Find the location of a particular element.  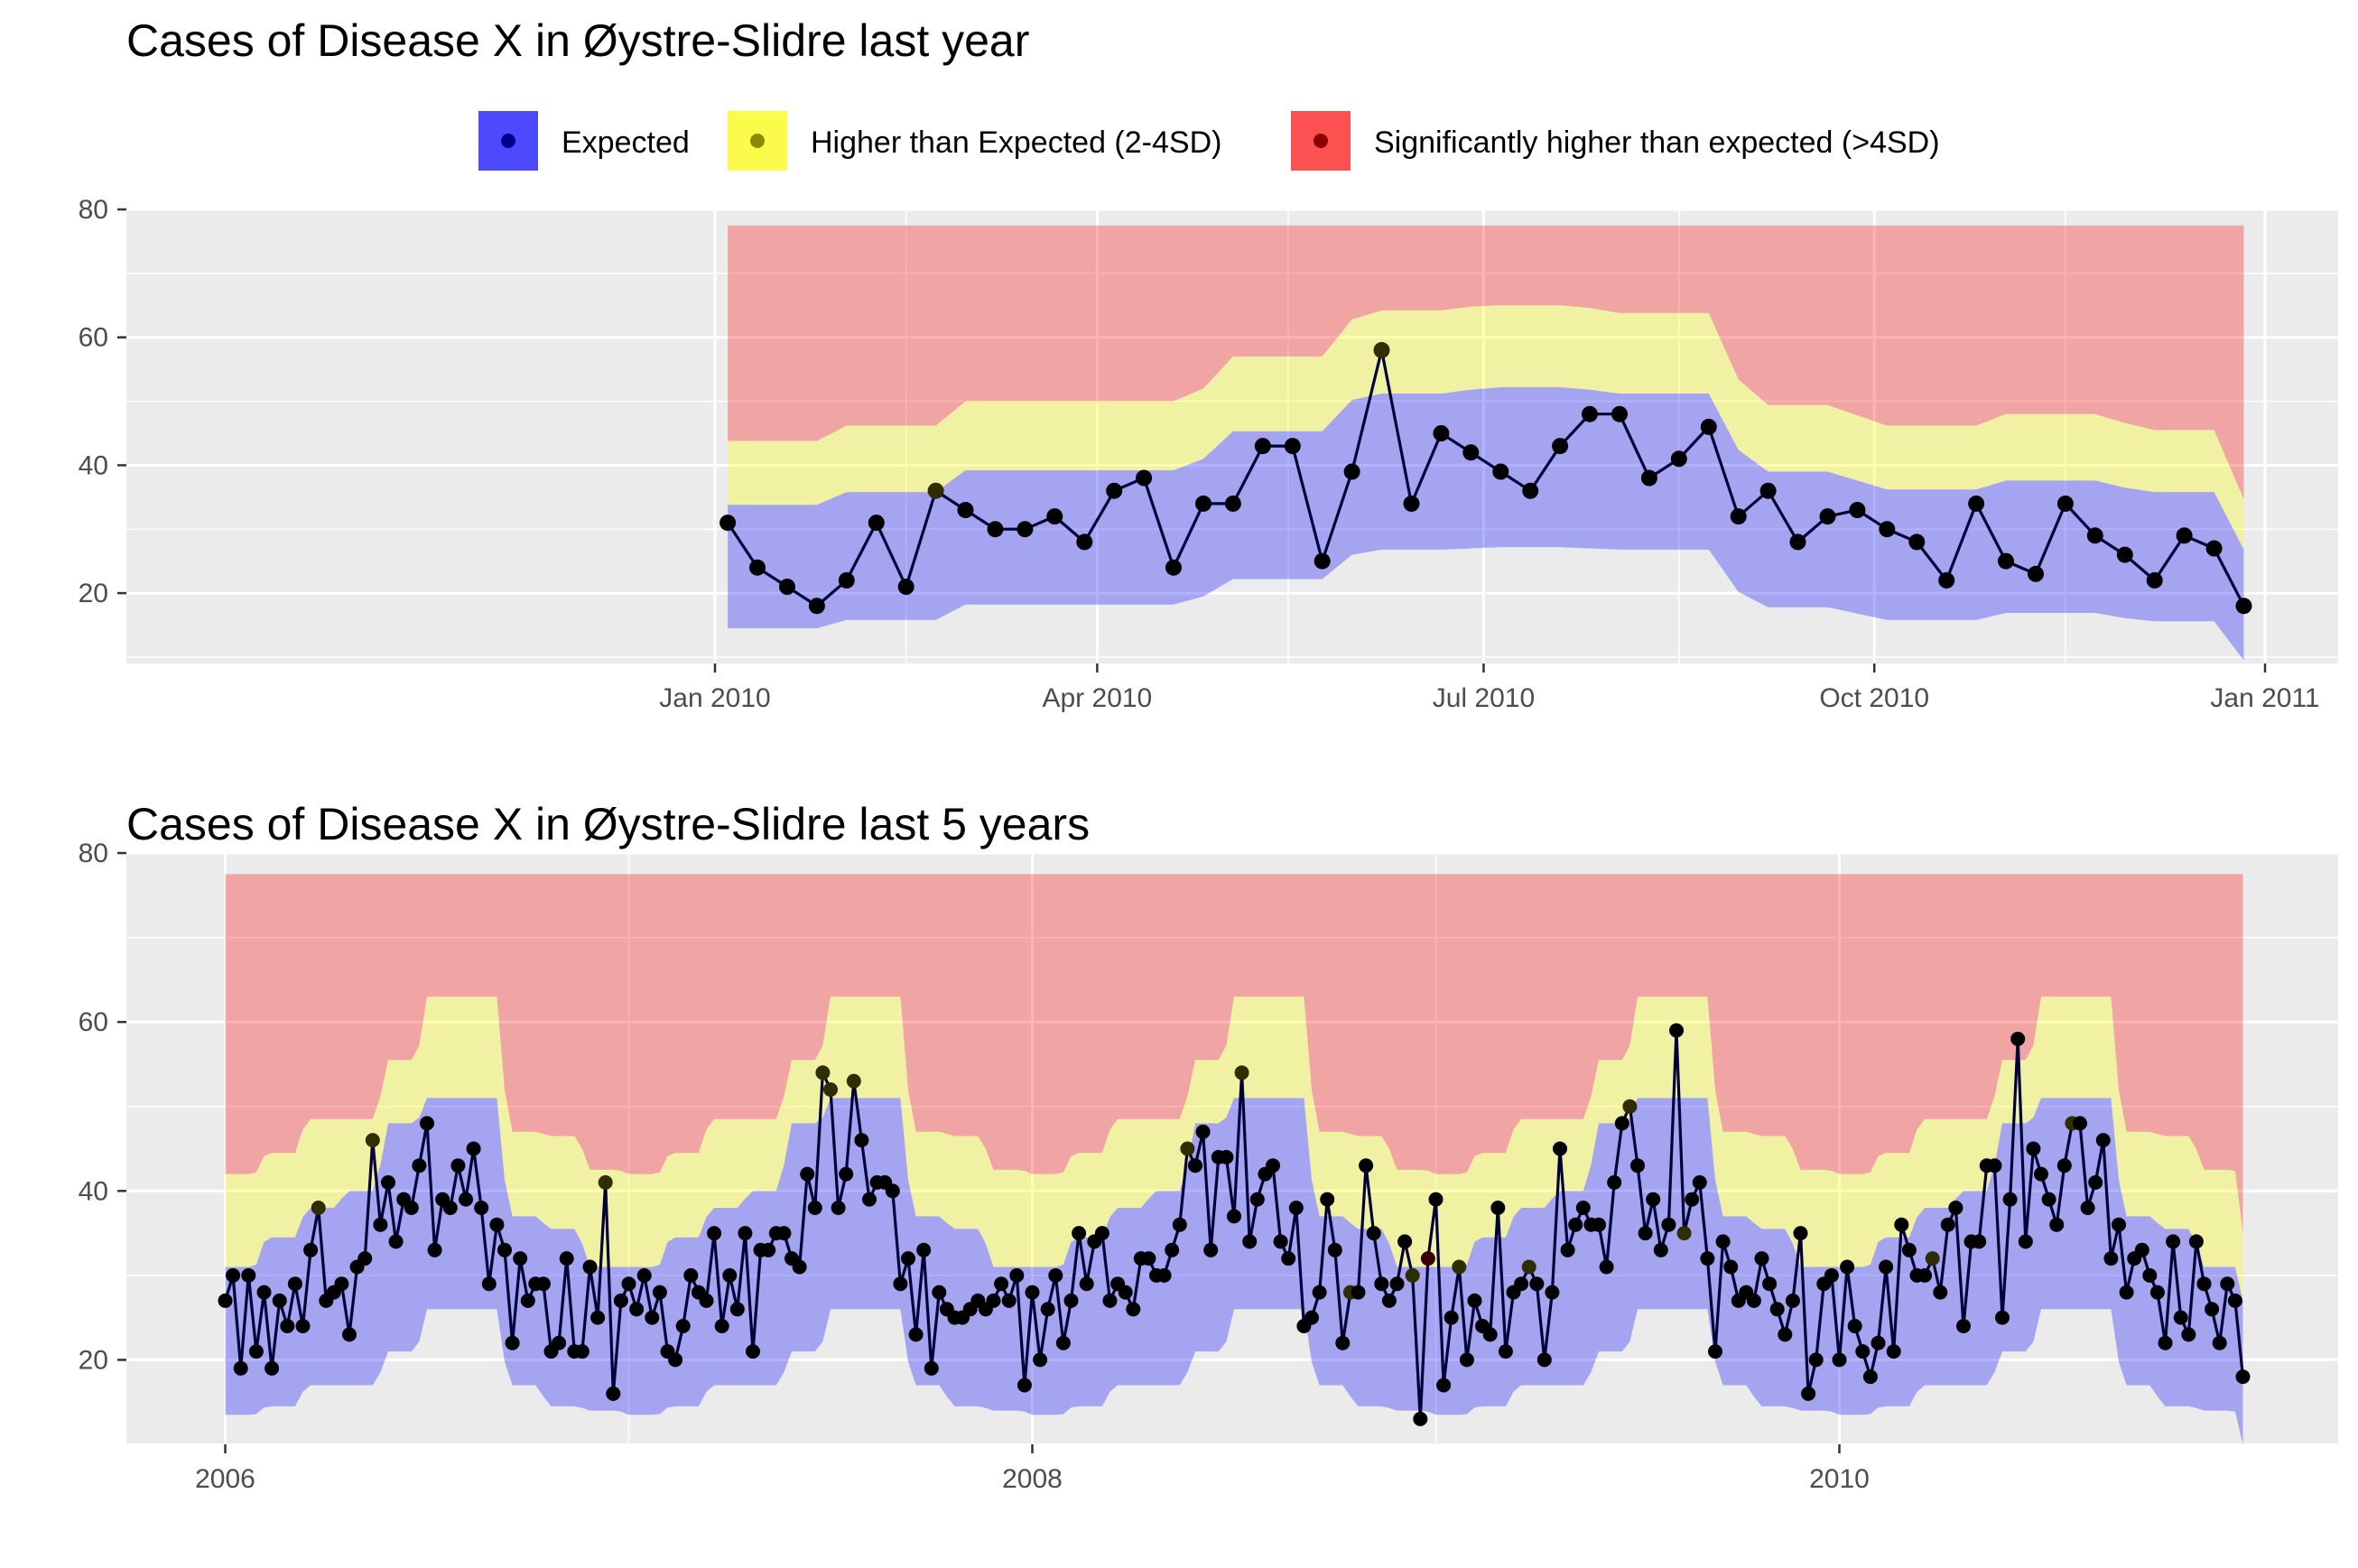

data-point-significant is located at coordinates (1427, 1258).